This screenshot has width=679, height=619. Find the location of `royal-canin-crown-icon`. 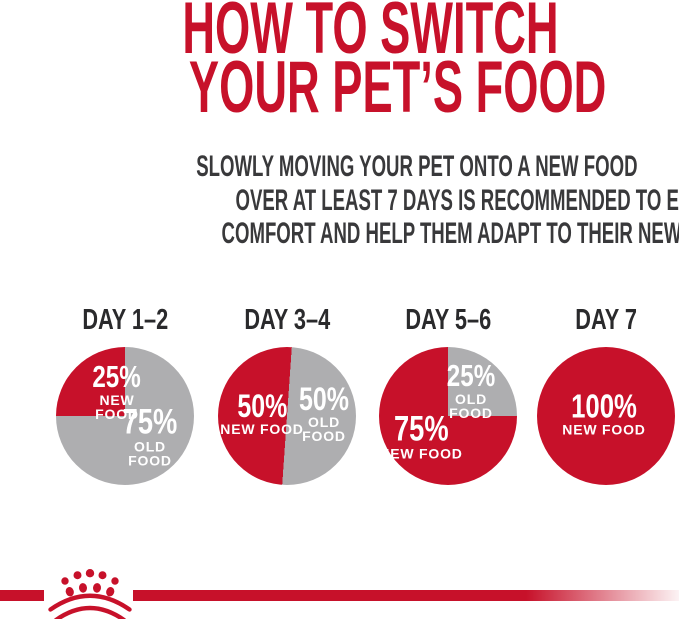

royal-canin-crown-icon is located at coordinates (90, 594).